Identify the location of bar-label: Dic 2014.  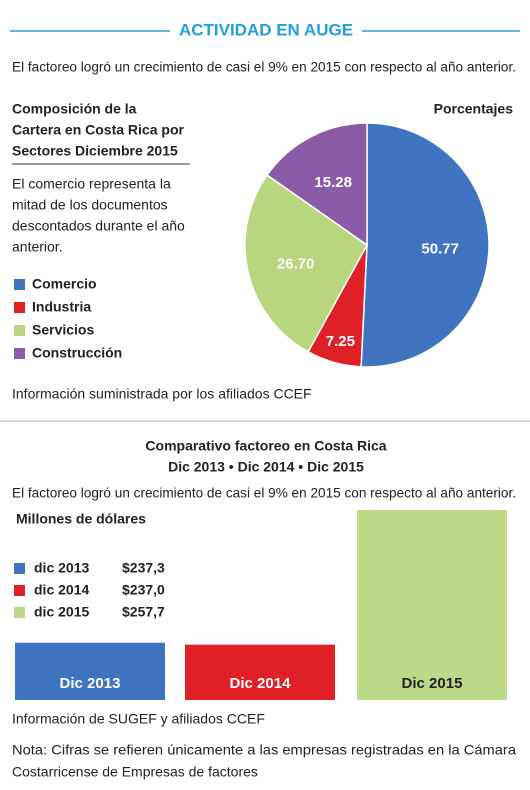
(261, 683).